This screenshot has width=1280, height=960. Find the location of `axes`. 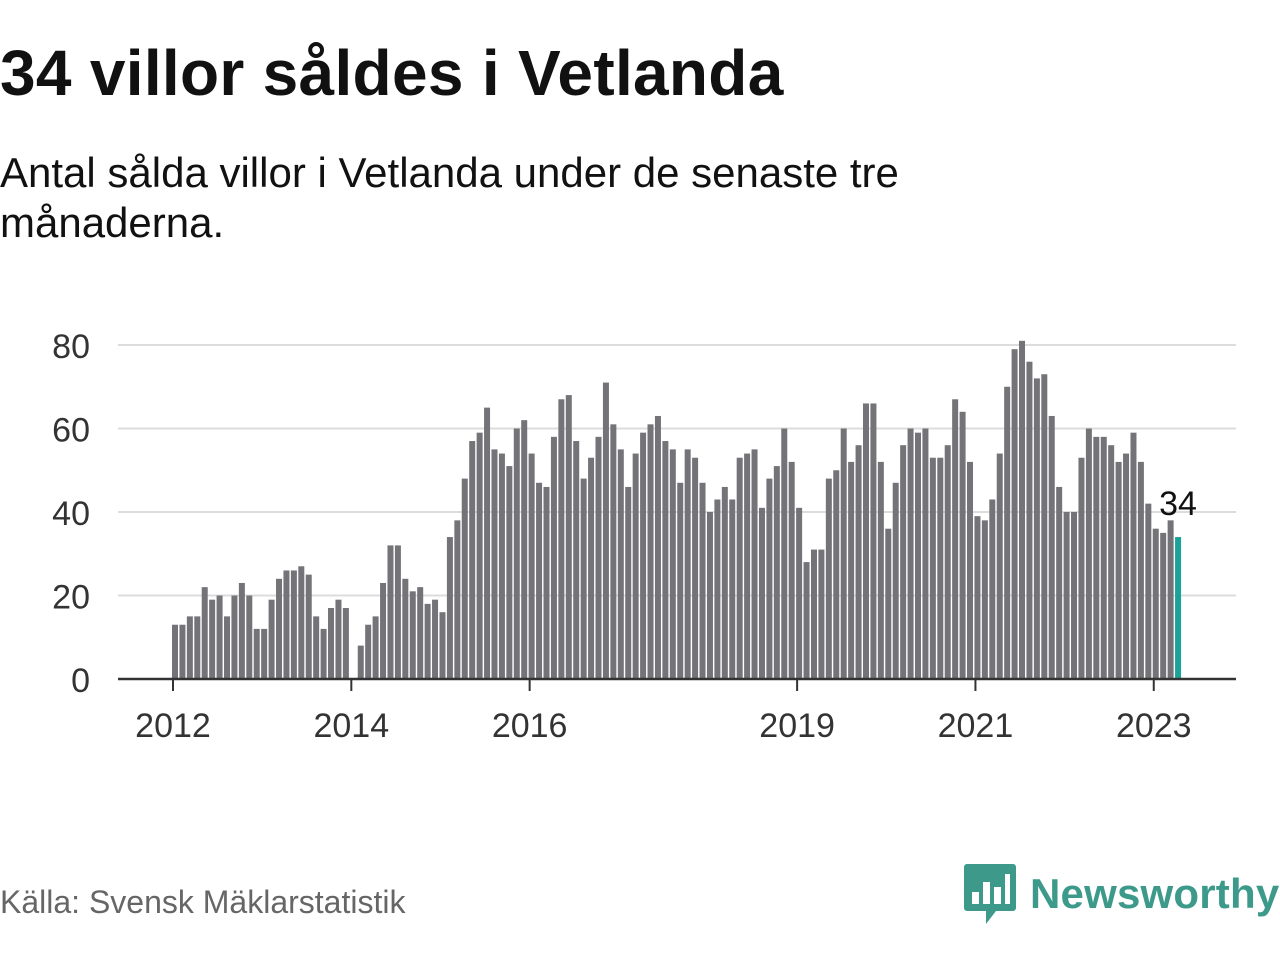

axes is located at coordinates (677, 684).